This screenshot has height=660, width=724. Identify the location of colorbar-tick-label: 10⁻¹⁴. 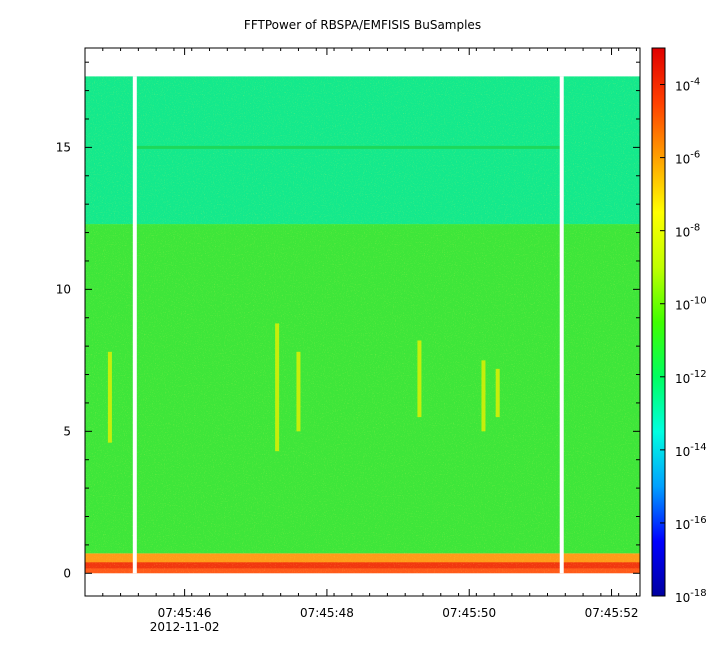
(691, 450).